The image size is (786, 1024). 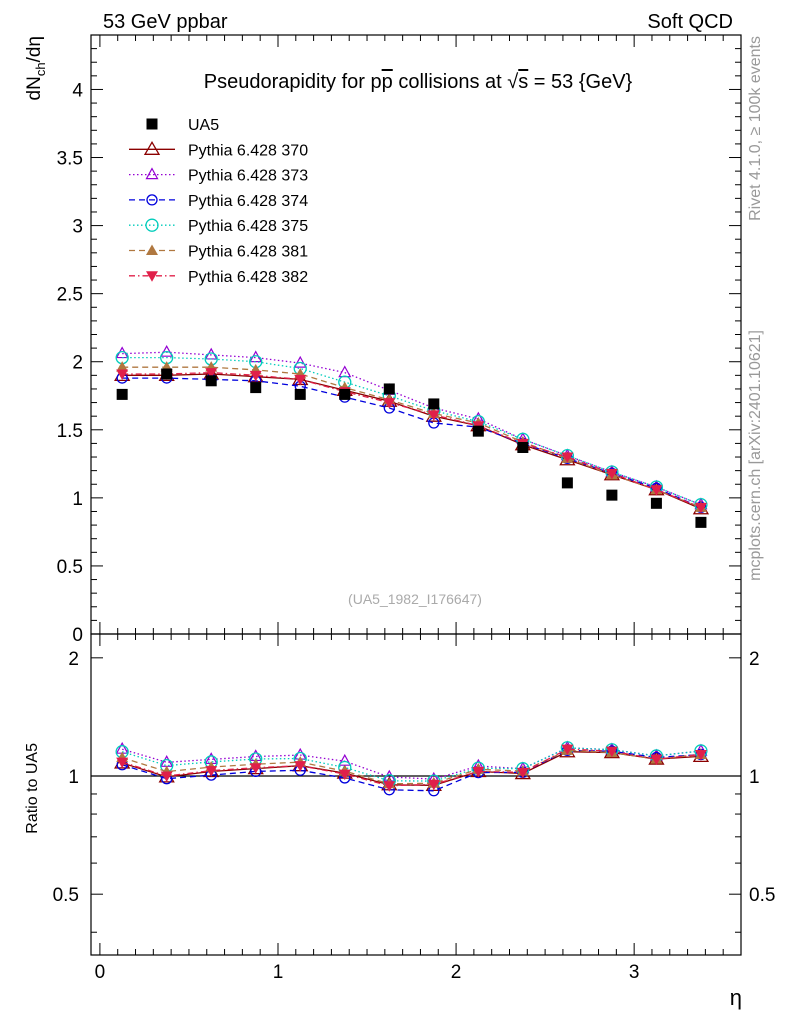 What do you see at coordinates (66, 895) in the screenshot?
I see `ratio-y-tick-label-left: 0.5` at bounding box center [66, 895].